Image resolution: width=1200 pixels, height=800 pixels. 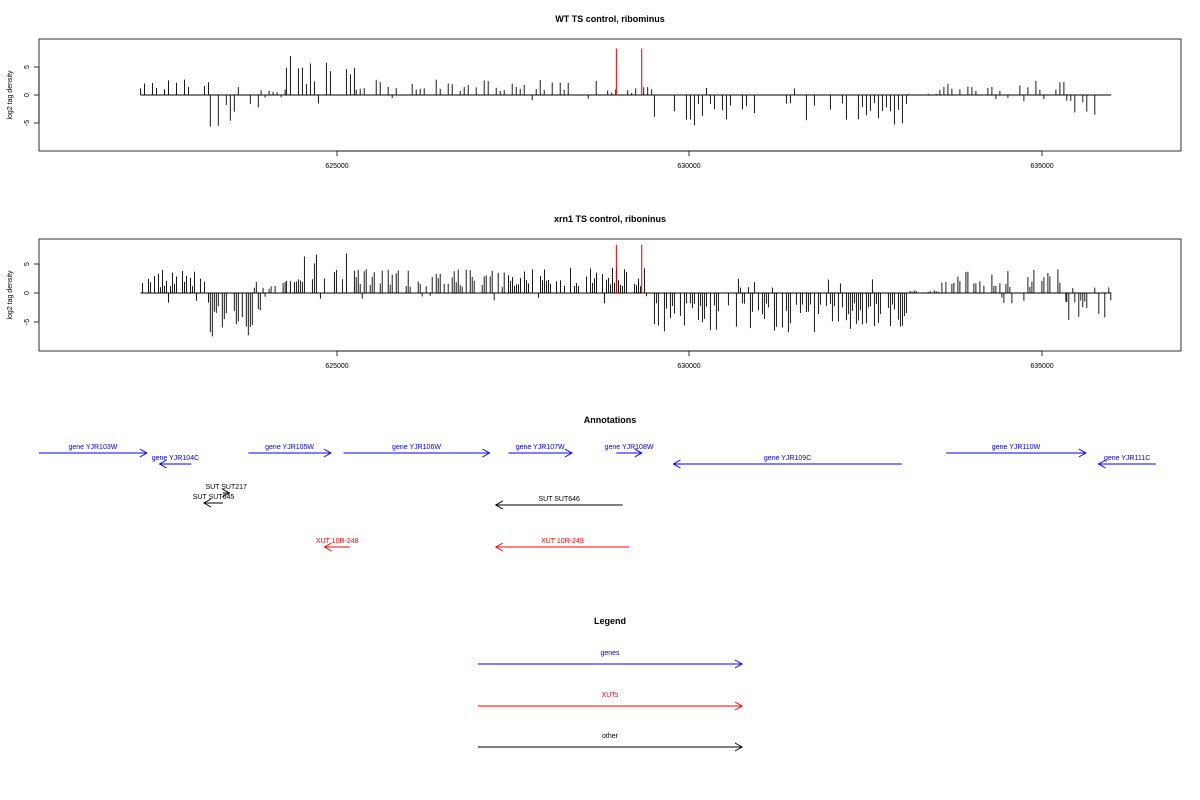 I want to click on legend: Legend genes XUTs other, so click(x=611, y=684).